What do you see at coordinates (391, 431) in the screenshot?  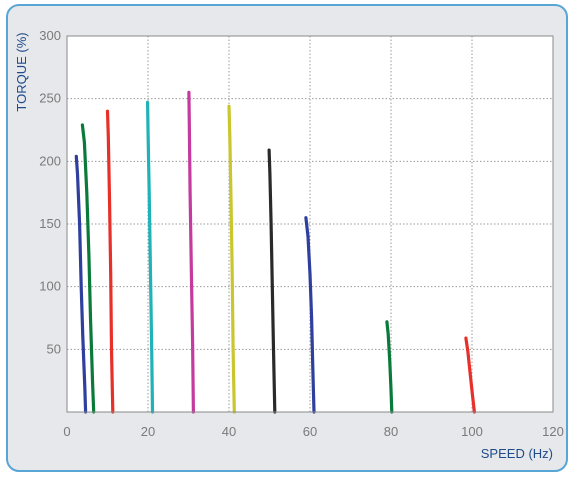 I see `x-tick-label: 80` at bounding box center [391, 431].